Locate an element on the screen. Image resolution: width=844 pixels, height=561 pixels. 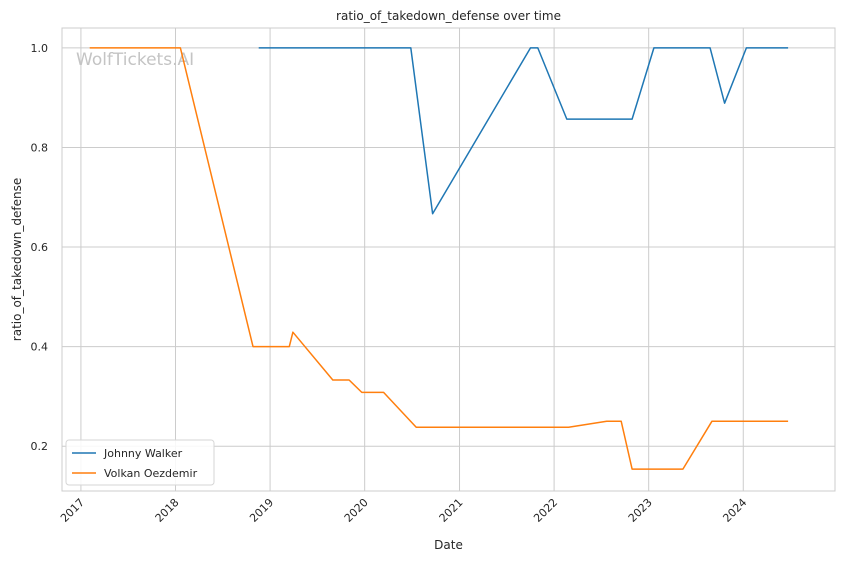
y-tick-label: 1.0 is located at coordinates (40, 48).